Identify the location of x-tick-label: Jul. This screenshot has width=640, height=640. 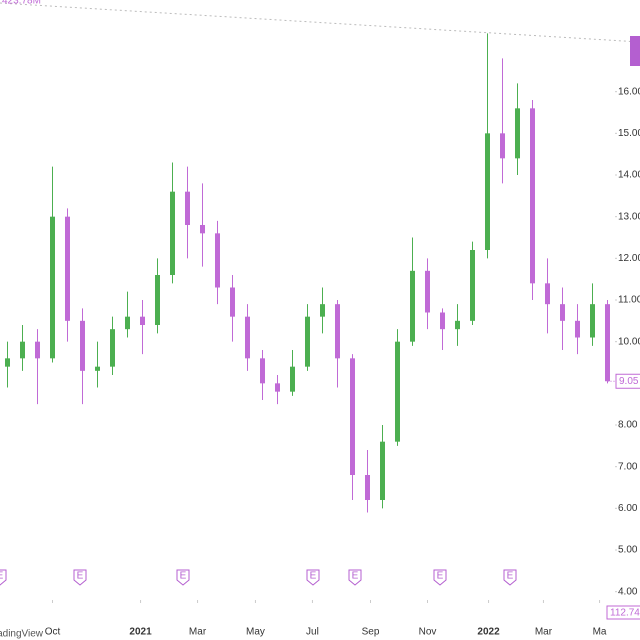
(312, 632).